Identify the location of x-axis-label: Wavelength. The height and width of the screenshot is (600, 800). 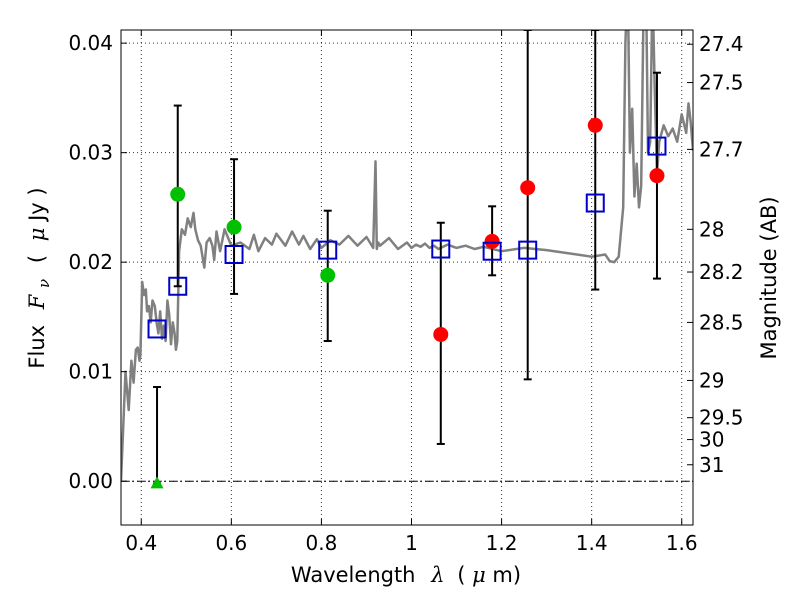
(353, 575).